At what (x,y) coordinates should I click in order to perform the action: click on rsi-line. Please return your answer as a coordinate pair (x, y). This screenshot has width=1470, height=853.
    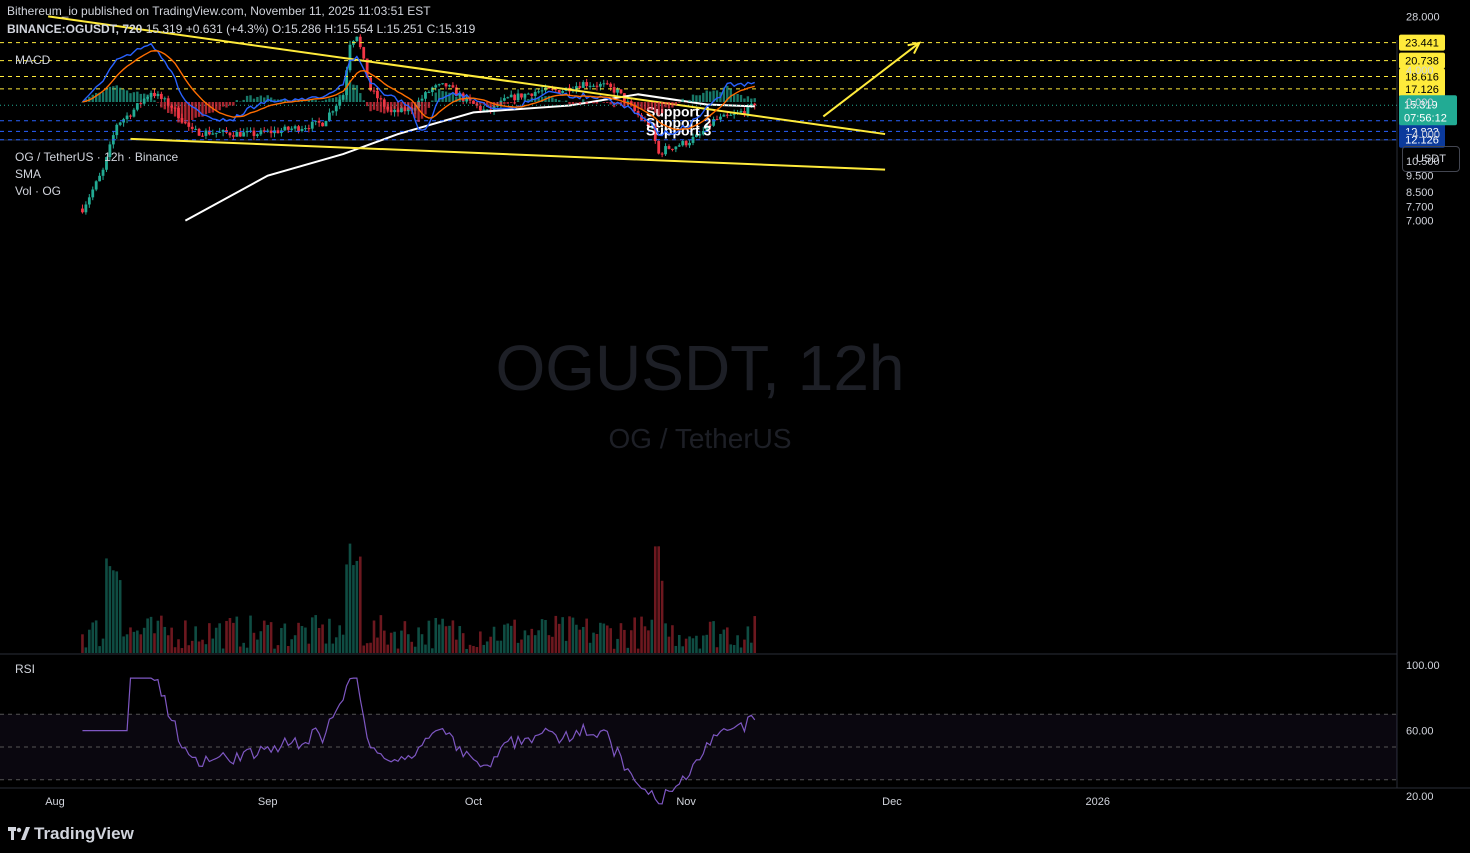
    Looking at the image, I should click on (419, 741).